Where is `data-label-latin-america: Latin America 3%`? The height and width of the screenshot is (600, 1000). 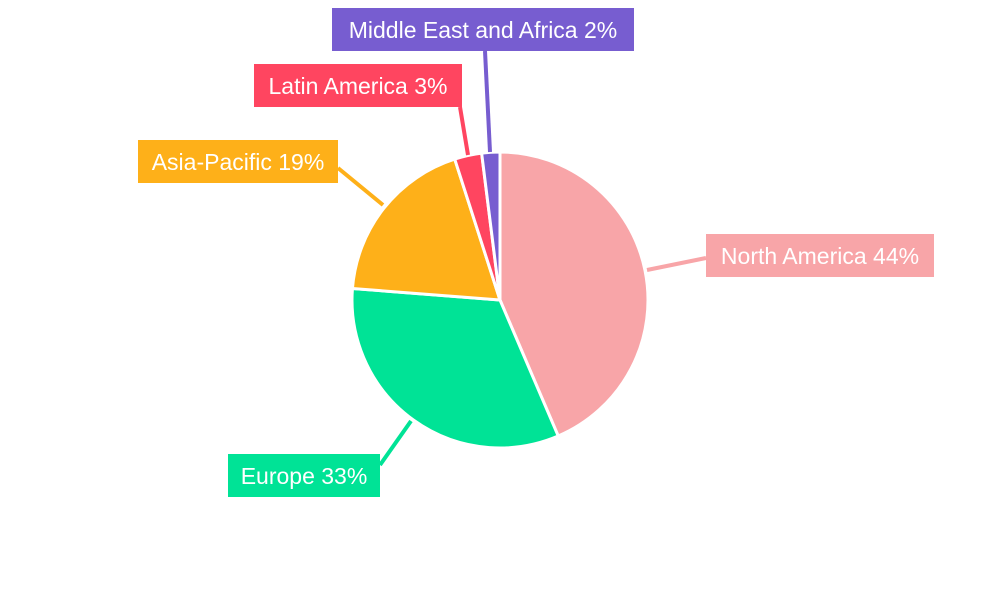 data-label-latin-america: Latin America 3% is located at coordinates (358, 86).